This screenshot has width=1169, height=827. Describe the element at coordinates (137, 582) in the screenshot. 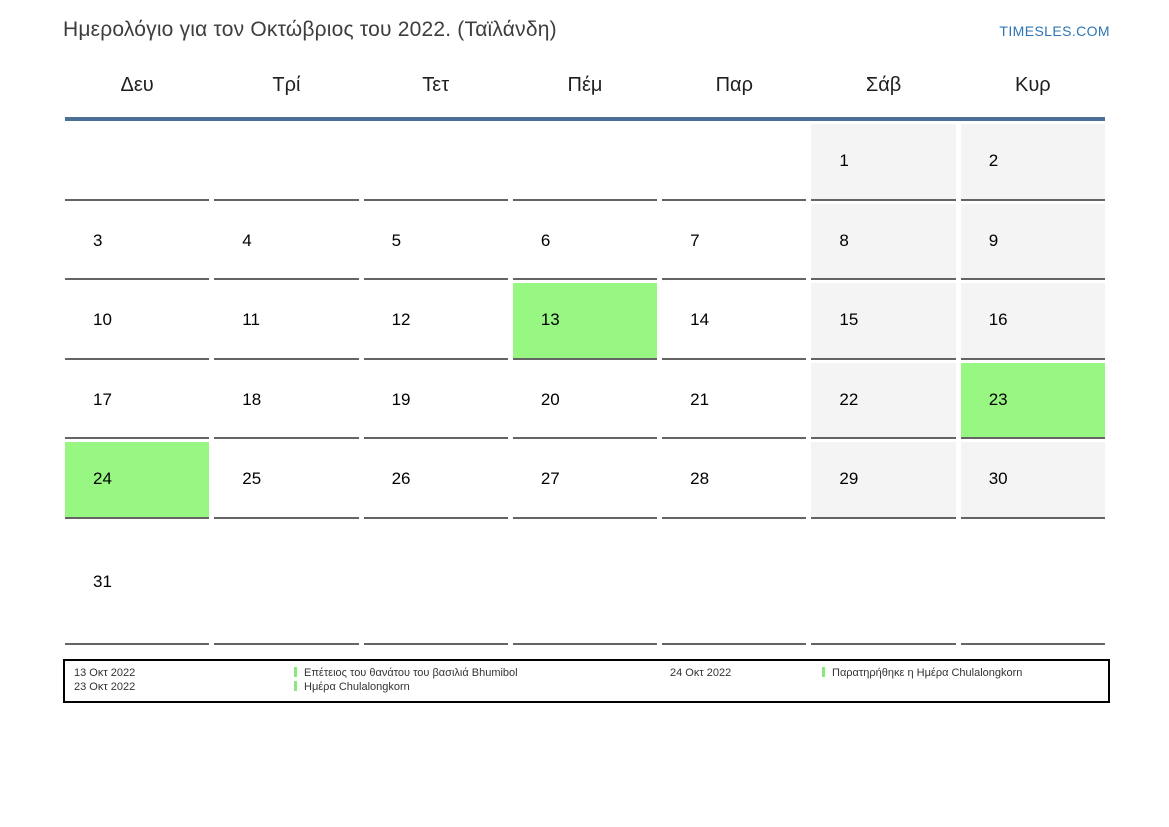

I see `calendar-day-cell: 31` at that location.